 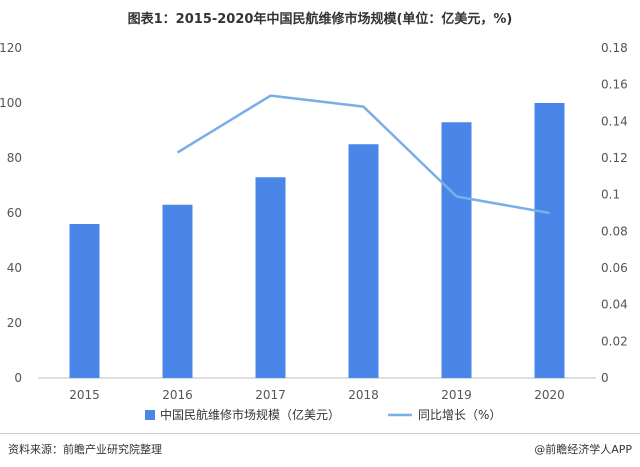 What do you see at coordinates (614, 121) in the screenshot?
I see `right-axis-tick-label: 0.14` at bounding box center [614, 121].